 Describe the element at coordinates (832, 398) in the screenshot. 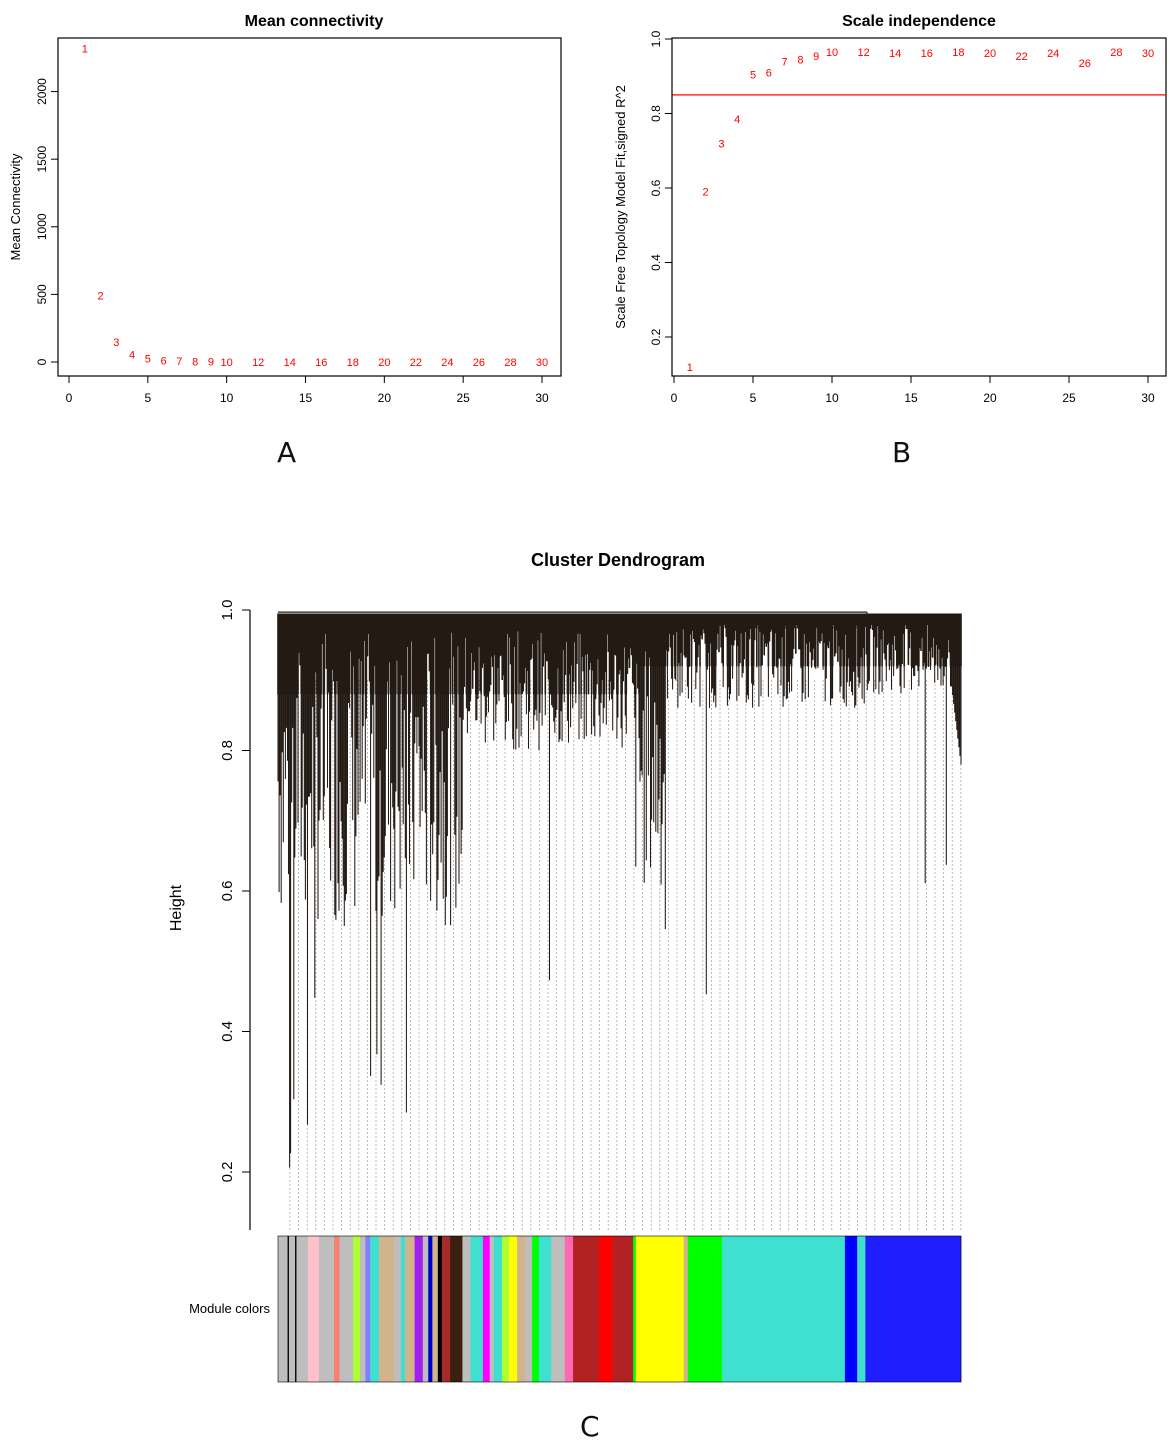

I see `chart-b-x-tick-label: 10` at that location.